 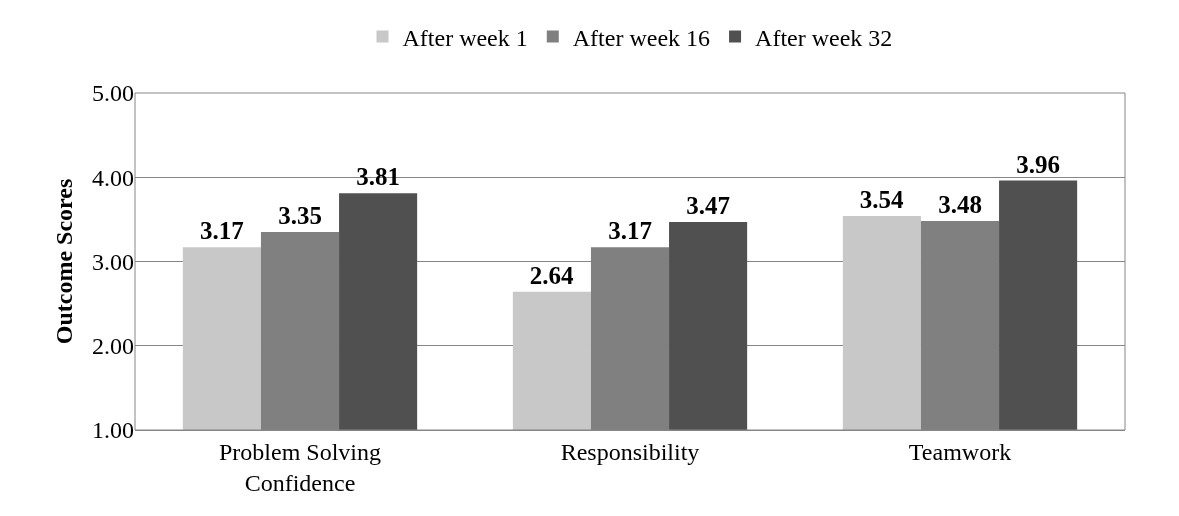 What do you see at coordinates (1038, 164) in the screenshot?
I see `data-label: 3.96` at bounding box center [1038, 164].